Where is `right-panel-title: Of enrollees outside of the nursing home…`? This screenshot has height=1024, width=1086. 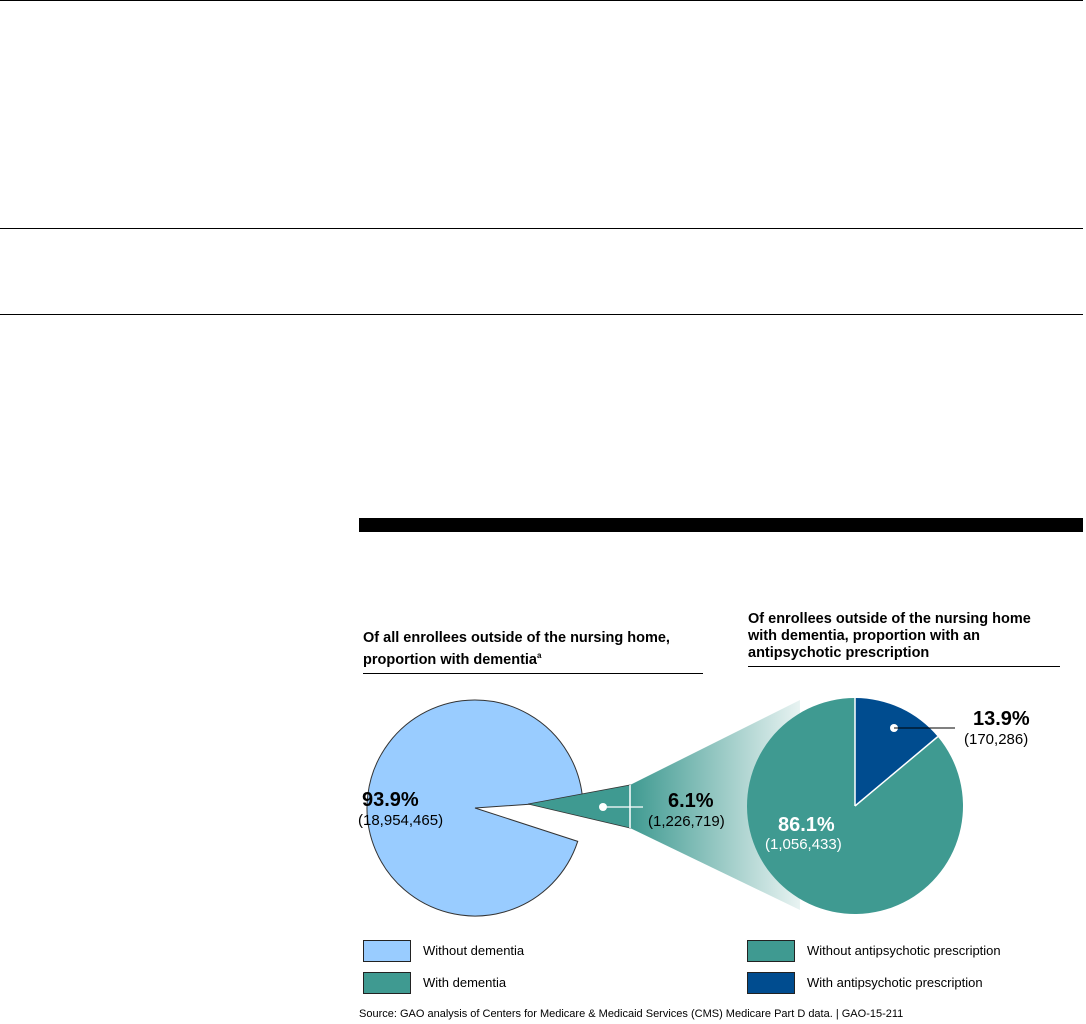 right-panel-title: Of enrollees outside of the nursing home… is located at coordinates (904, 639).